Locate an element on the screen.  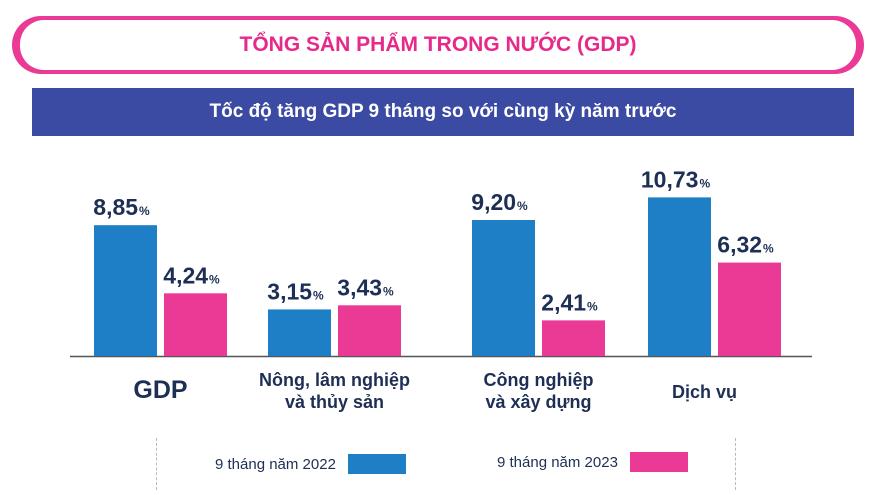
value-label: 10,73% is located at coordinates (676, 179).